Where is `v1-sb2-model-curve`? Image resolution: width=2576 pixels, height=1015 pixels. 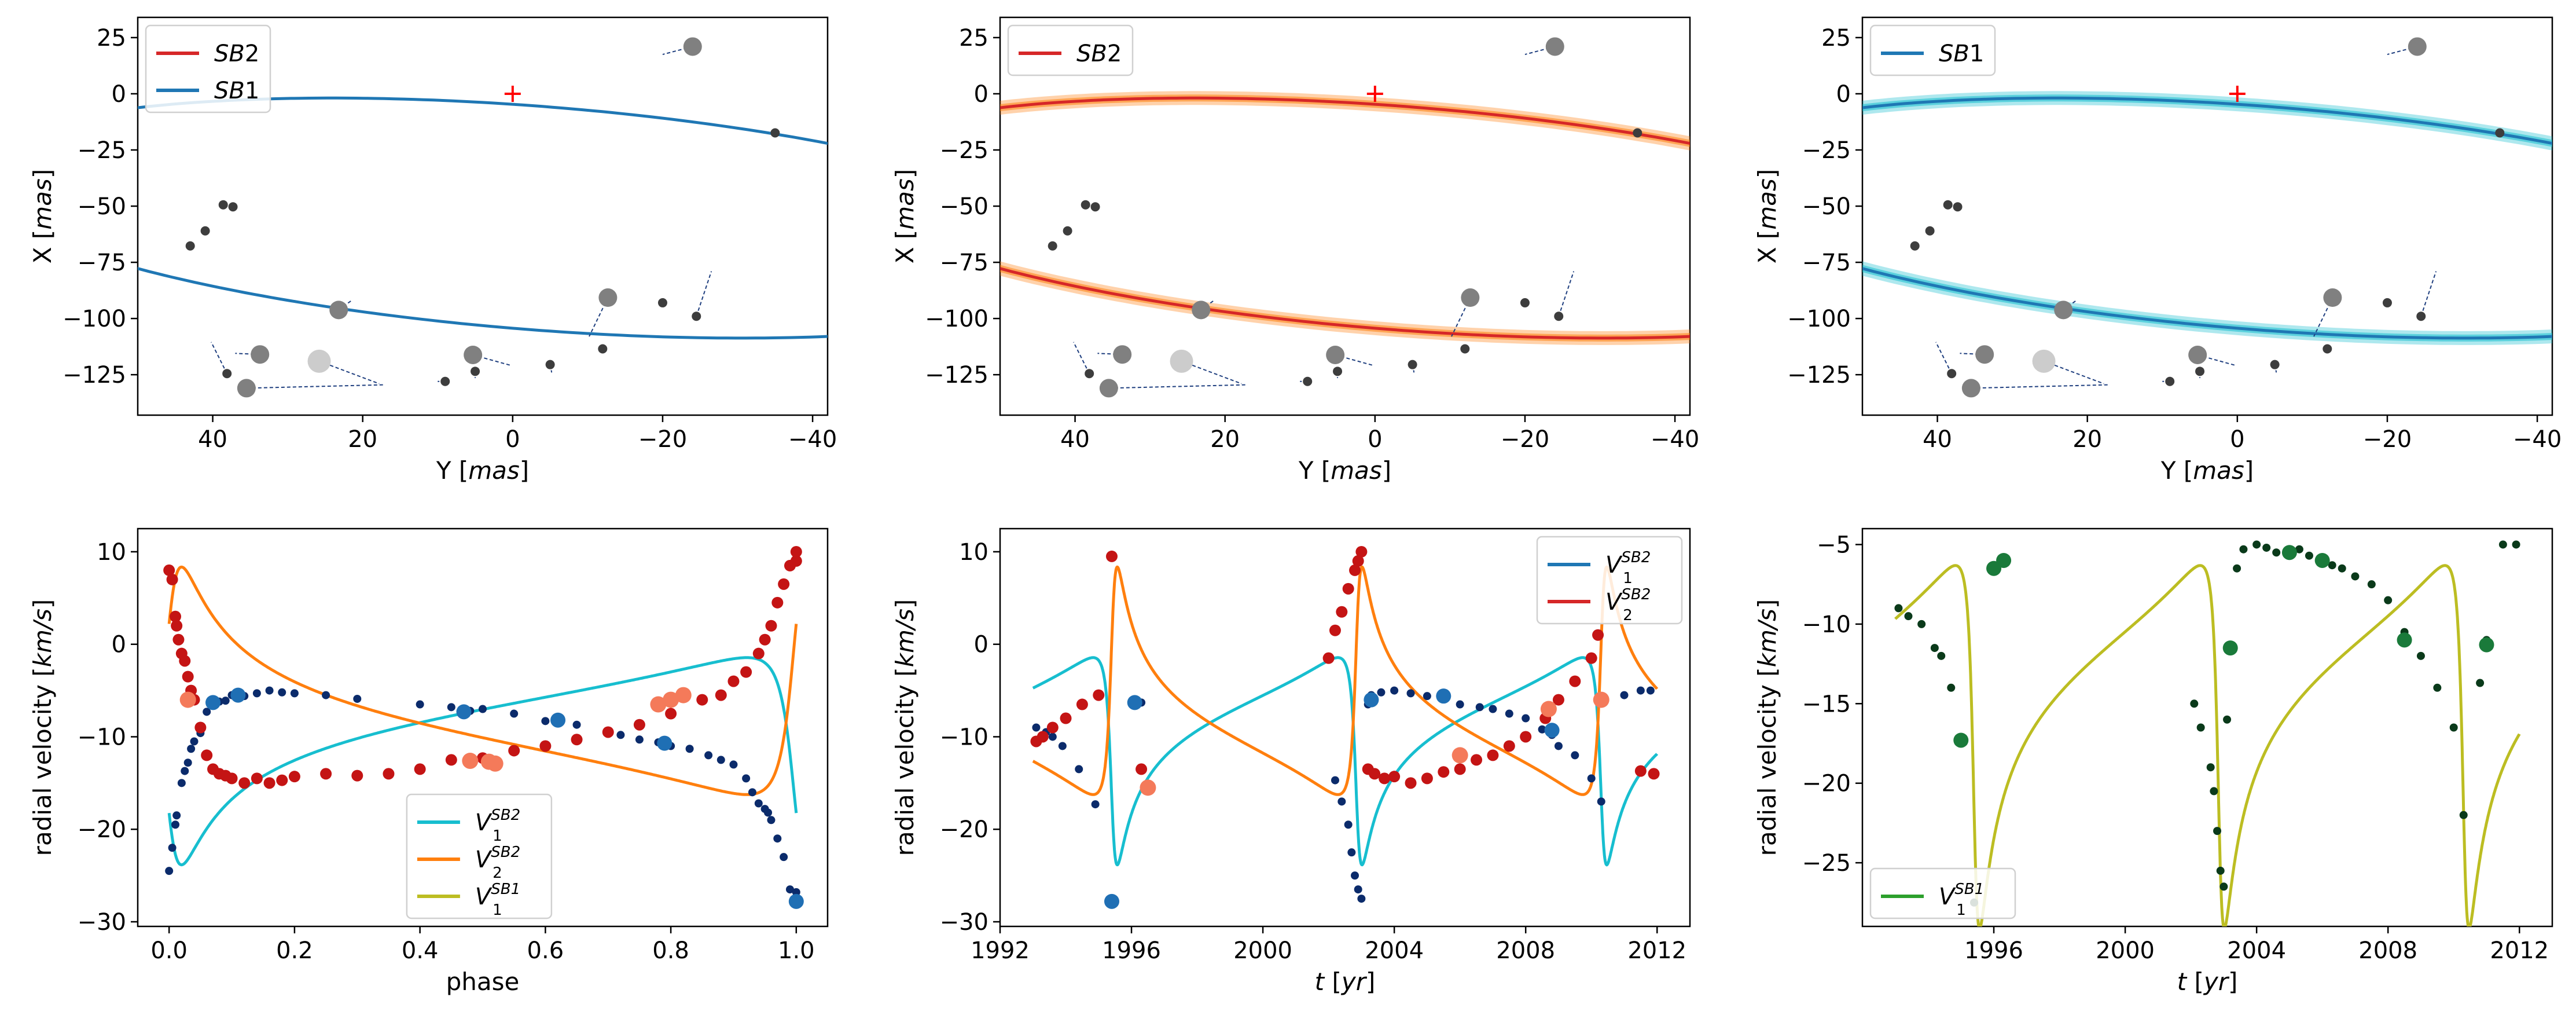
v1-sb2-model-curve is located at coordinates (1345, 761).